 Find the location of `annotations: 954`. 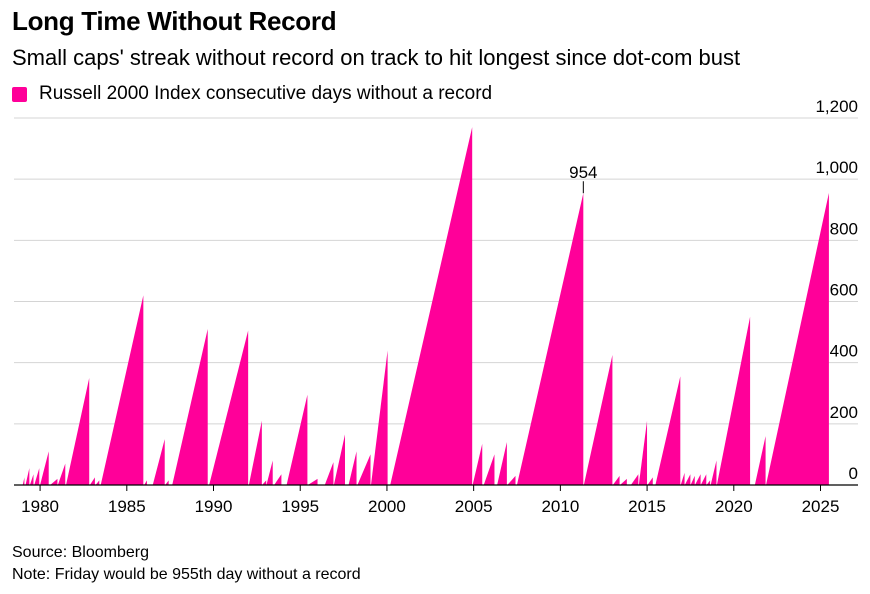

annotations: 954 is located at coordinates (583, 178).